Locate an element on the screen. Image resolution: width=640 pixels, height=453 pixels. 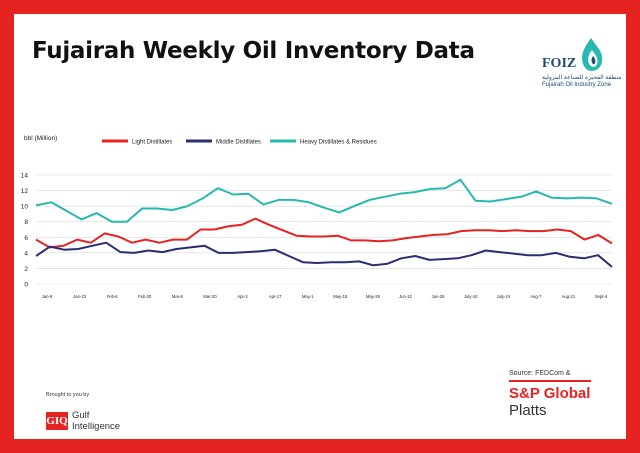
sponsor-block: Brought to you by GIQ Gulf Intelligence is located at coordinates (83, 412).